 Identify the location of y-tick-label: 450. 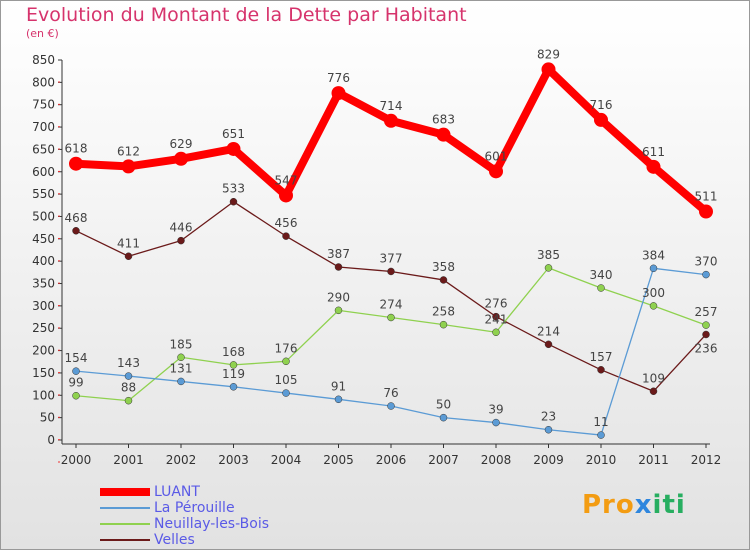
(43, 239).